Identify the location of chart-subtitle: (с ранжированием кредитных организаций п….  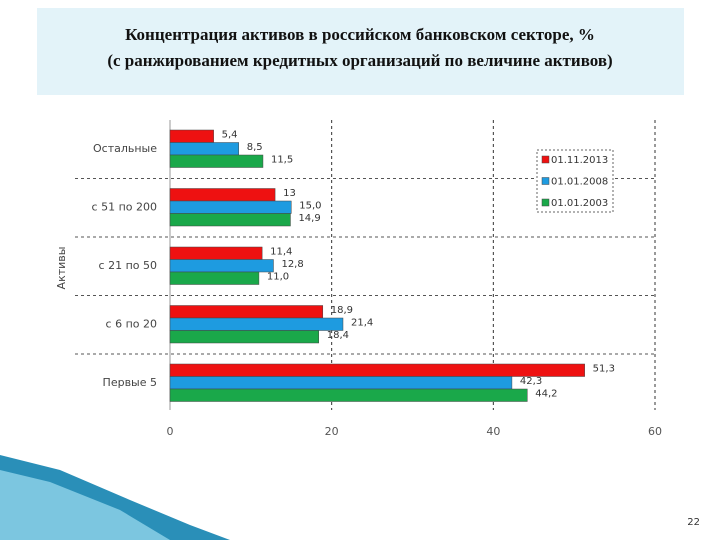
(359, 60).